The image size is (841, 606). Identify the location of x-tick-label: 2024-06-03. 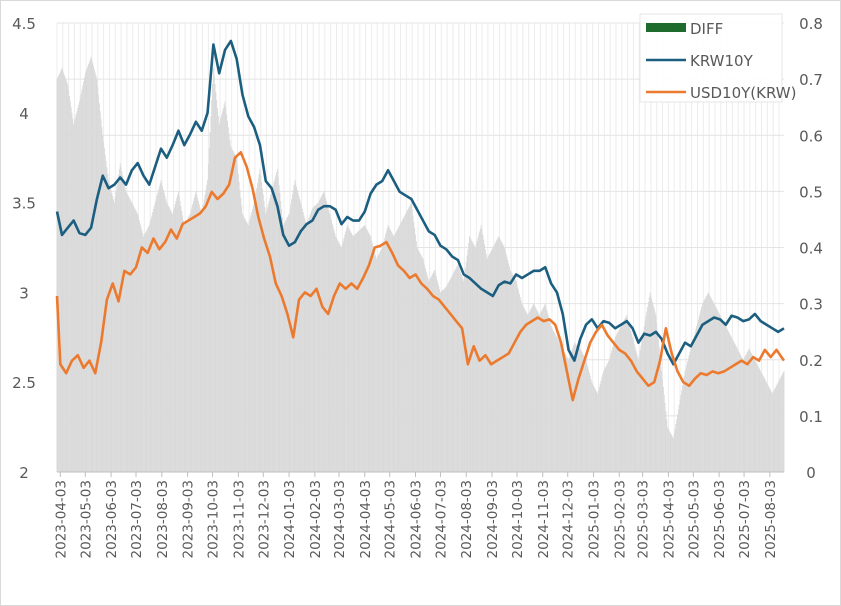
(417, 519).